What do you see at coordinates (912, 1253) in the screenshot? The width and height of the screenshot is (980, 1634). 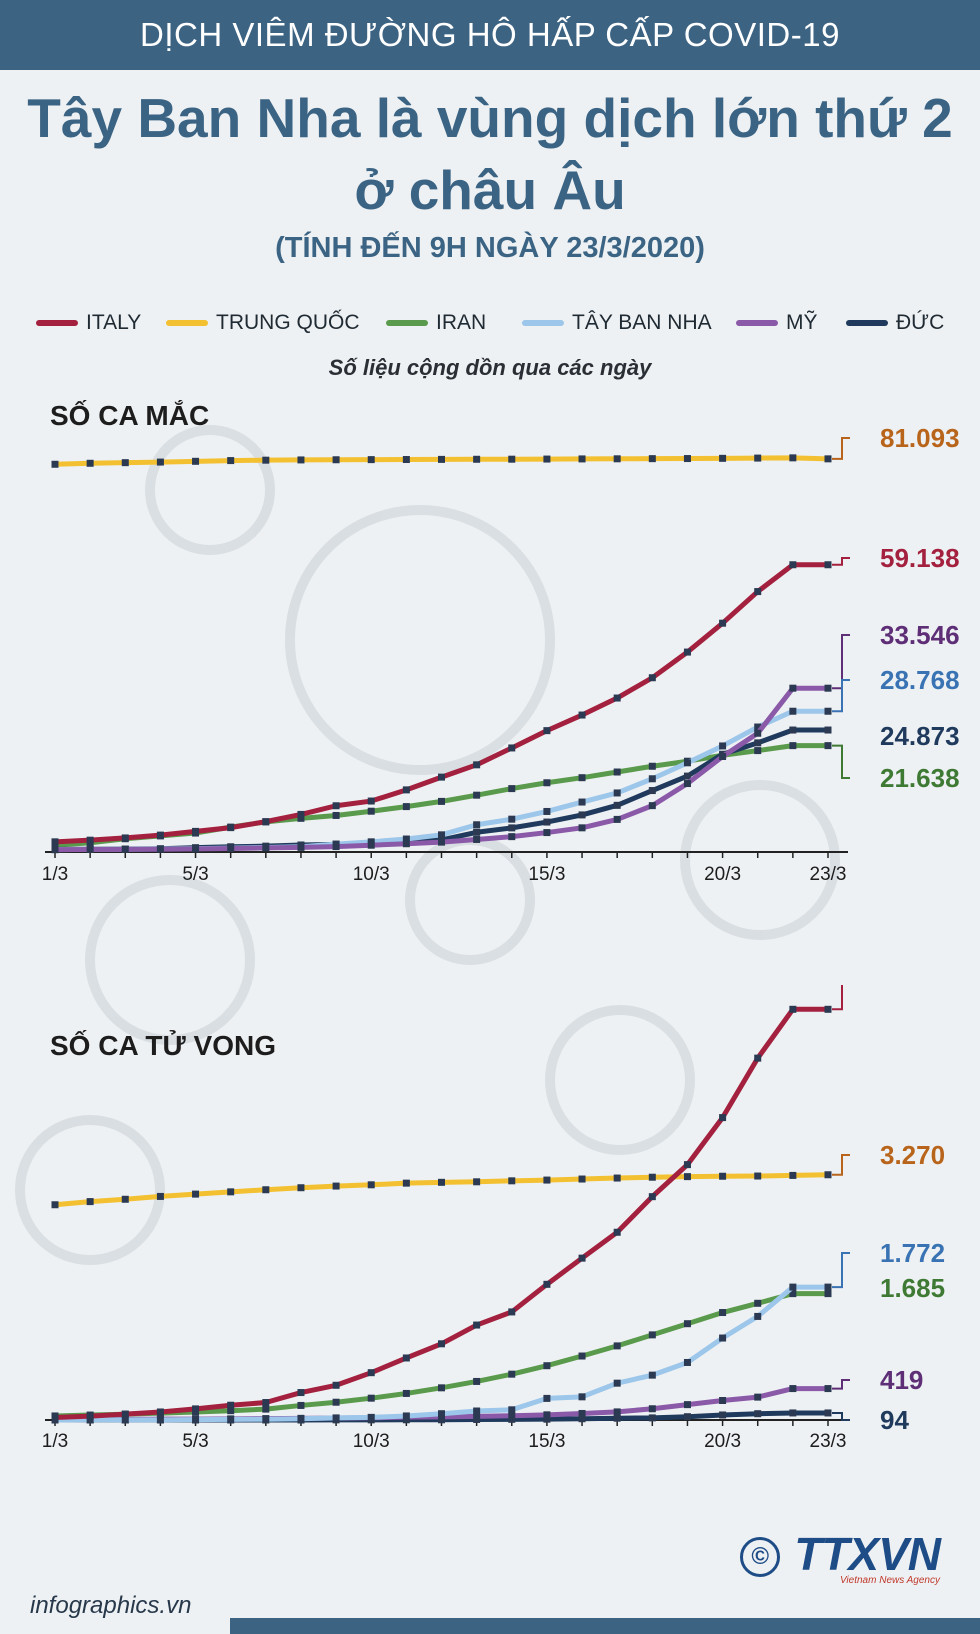 I see `final-value-label-tay-ban-nha: 1.772` at bounding box center [912, 1253].